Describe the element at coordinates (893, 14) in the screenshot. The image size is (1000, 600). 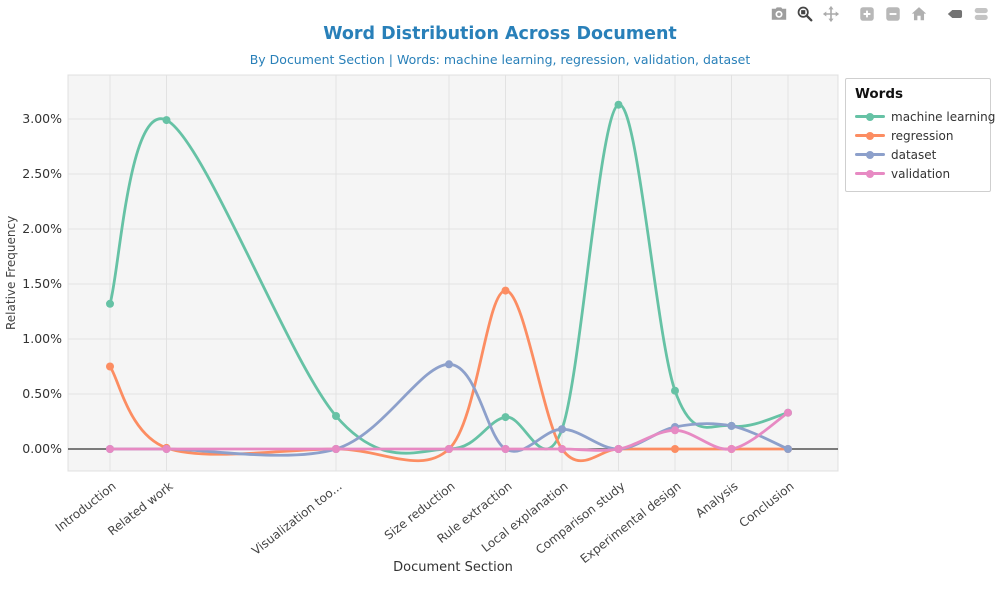
I see `zoom-out-icon` at that location.